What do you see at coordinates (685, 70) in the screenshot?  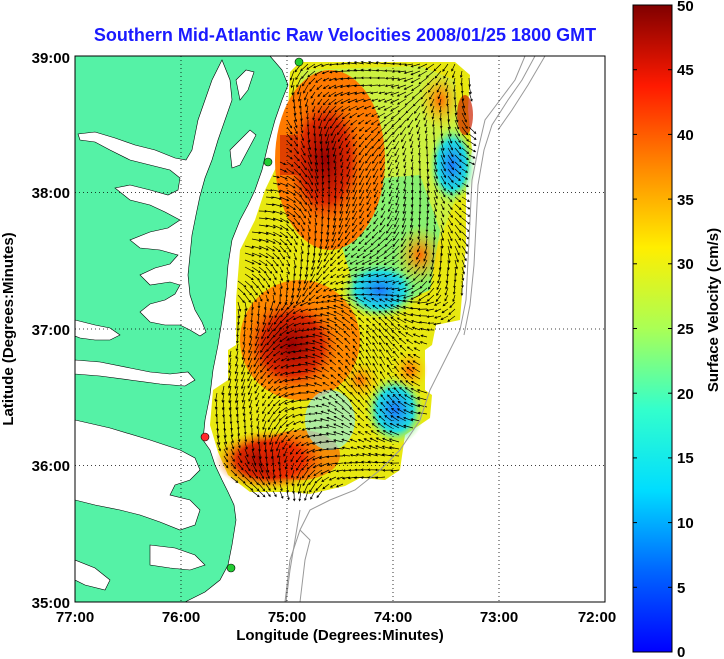 I see `colorbar-tick-label: 45` at bounding box center [685, 70].